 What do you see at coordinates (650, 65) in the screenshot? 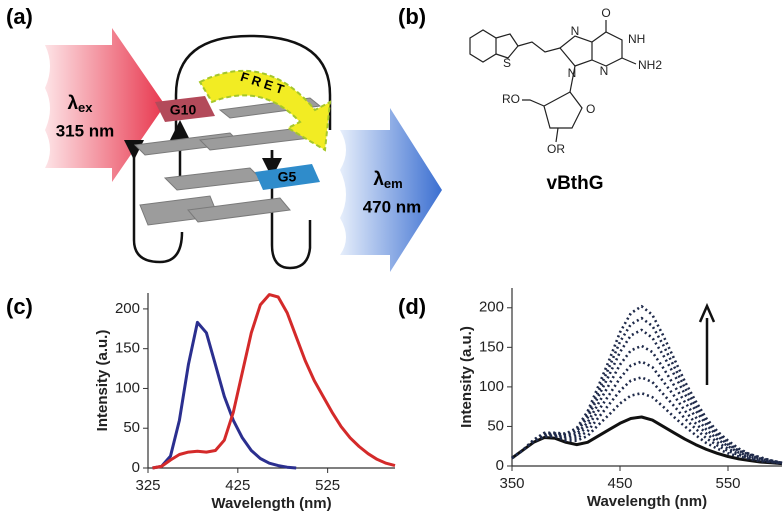
I see `atom: NH2` at bounding box center [650, 65].